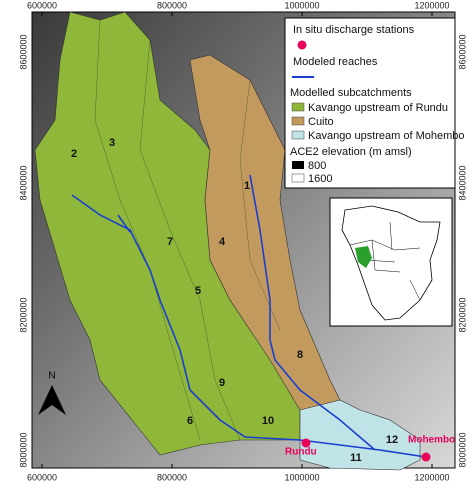  I want to click on subcatchment-number: 7, so click(170, 242).